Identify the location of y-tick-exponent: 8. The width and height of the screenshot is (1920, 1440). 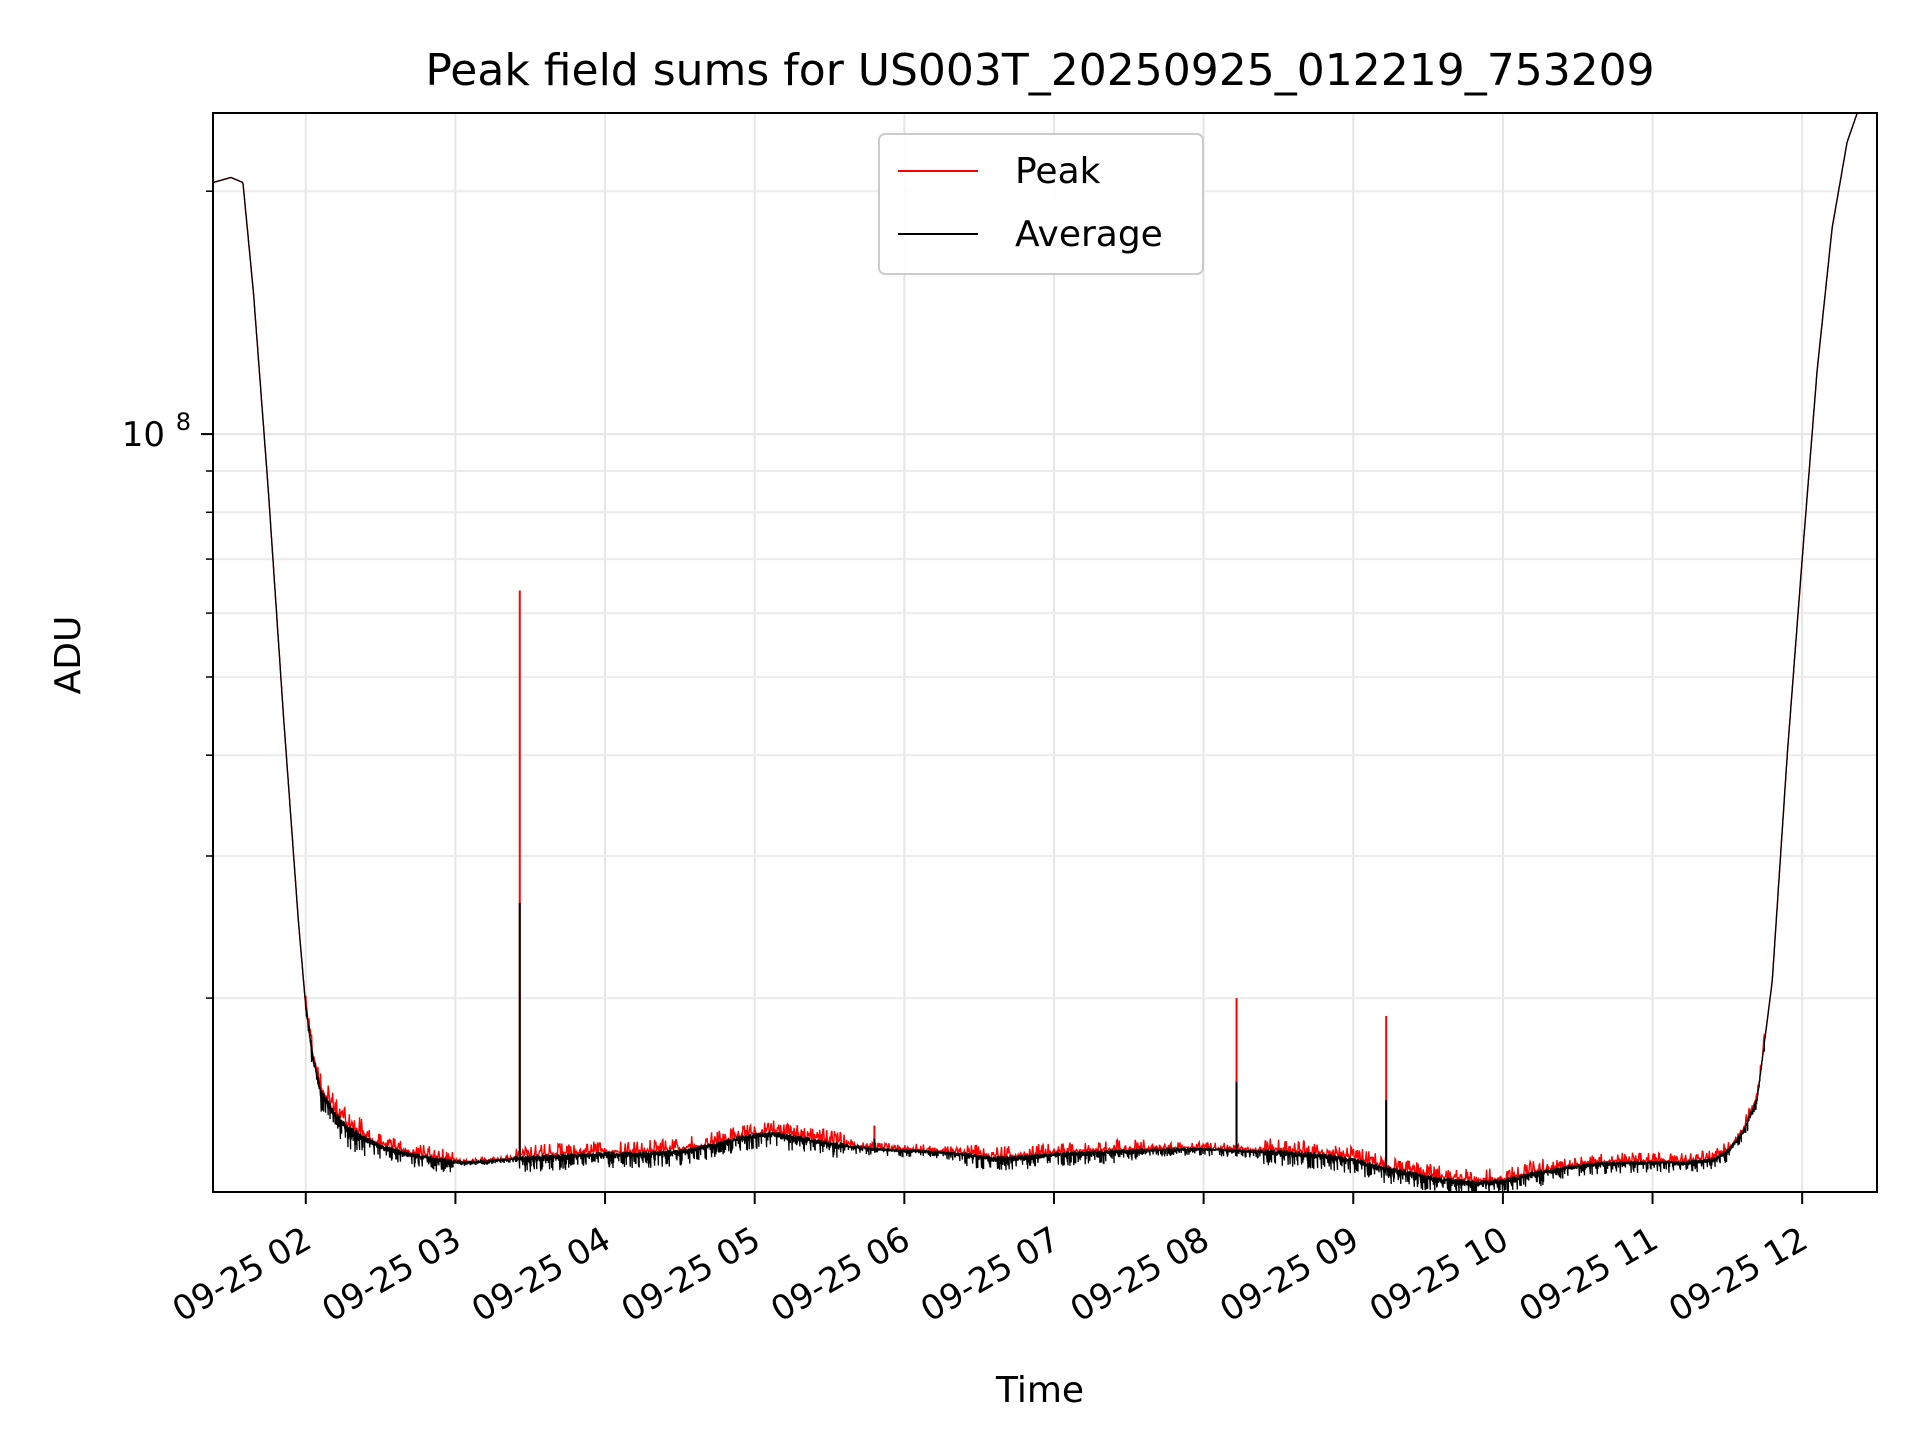
(183, 422).